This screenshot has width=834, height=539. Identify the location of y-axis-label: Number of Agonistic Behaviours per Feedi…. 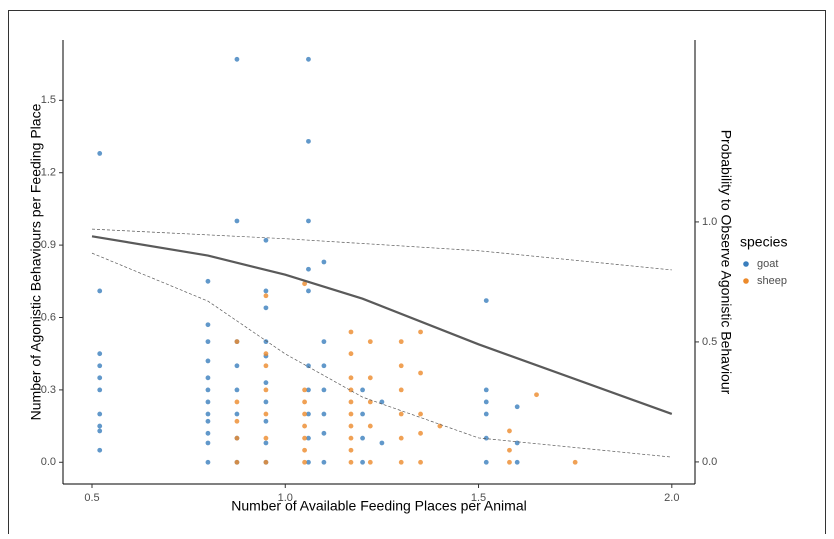
(36, 261).